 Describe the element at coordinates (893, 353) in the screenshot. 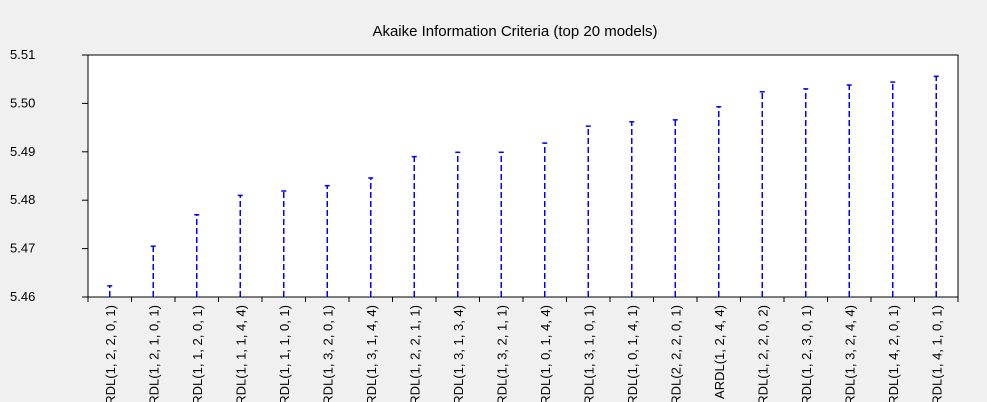

I see `x-tick-label: ARDL(1, 4, 2, 0, 1)` at that location.